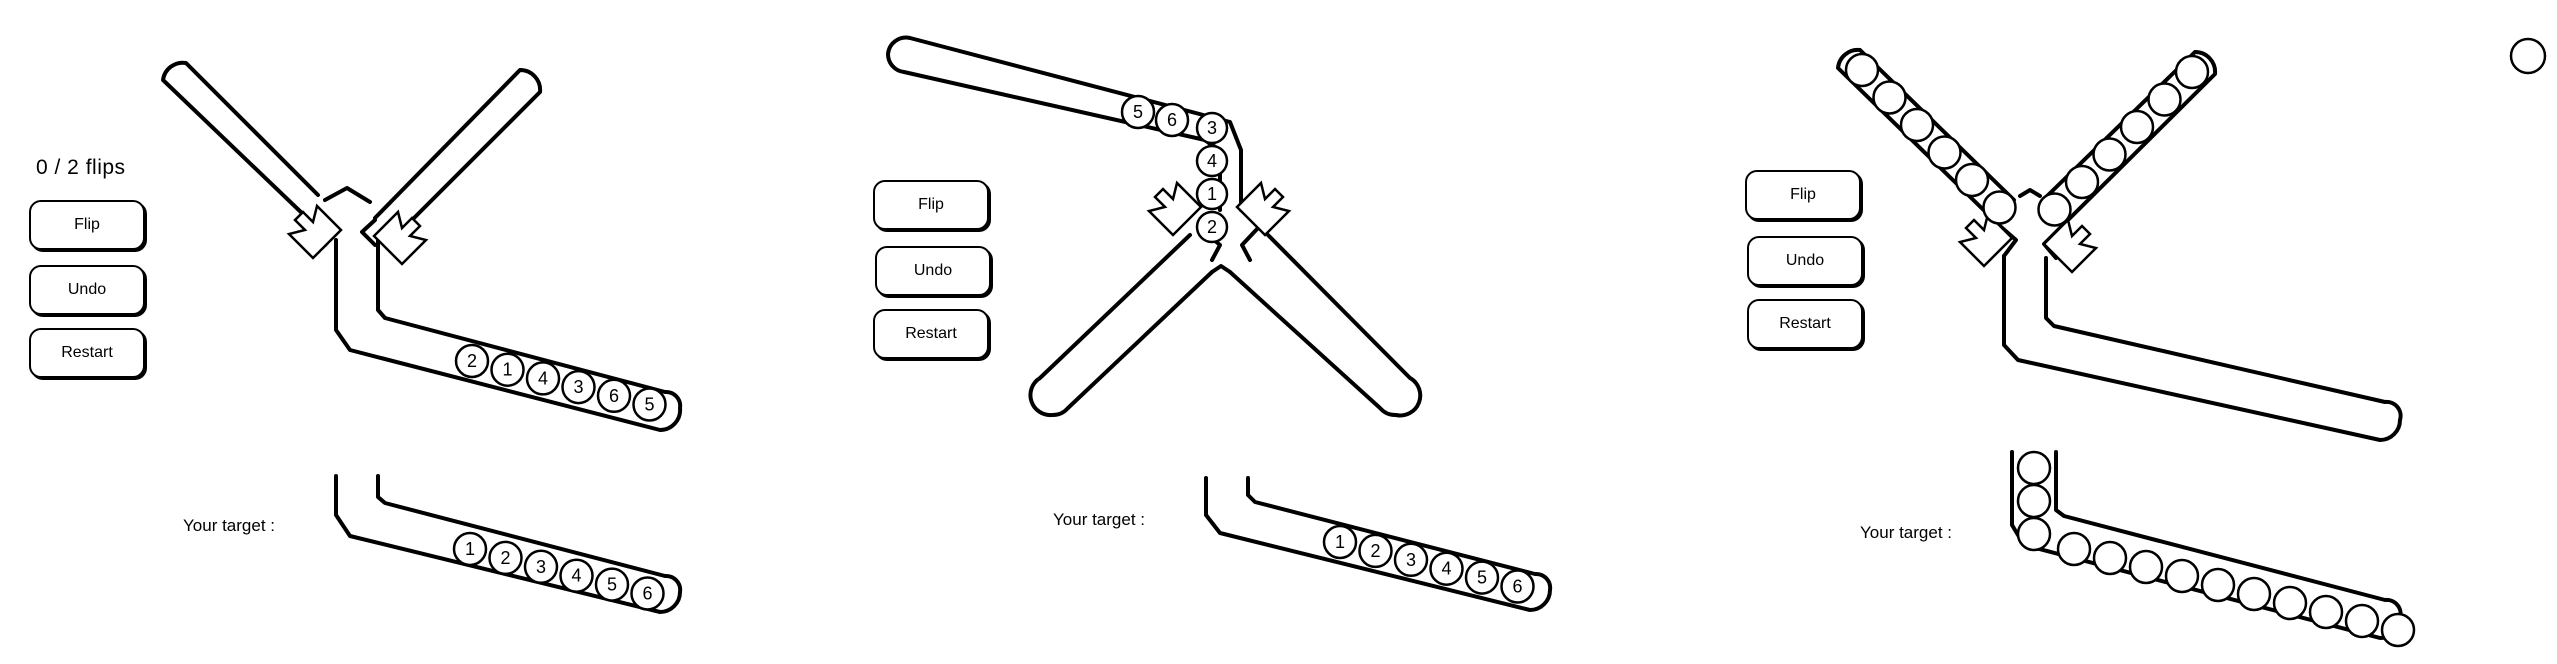 This screenshot has height=664, width=2557. Describe the element at coordinates (1212, 194) in the screenshot. I see `ball: 1` at that location.